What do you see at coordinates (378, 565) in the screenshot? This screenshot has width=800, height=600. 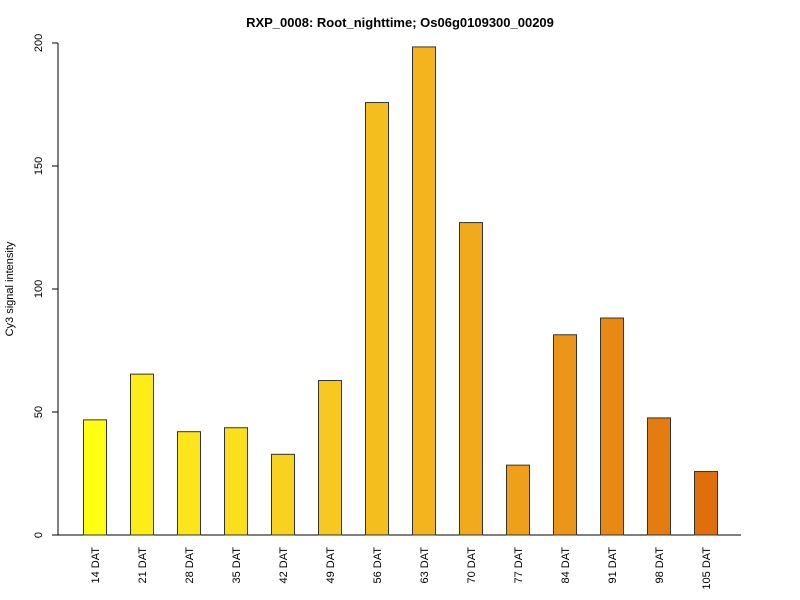 I see `x-tick-label: 56 DAT` at bounding box center [378, 565].